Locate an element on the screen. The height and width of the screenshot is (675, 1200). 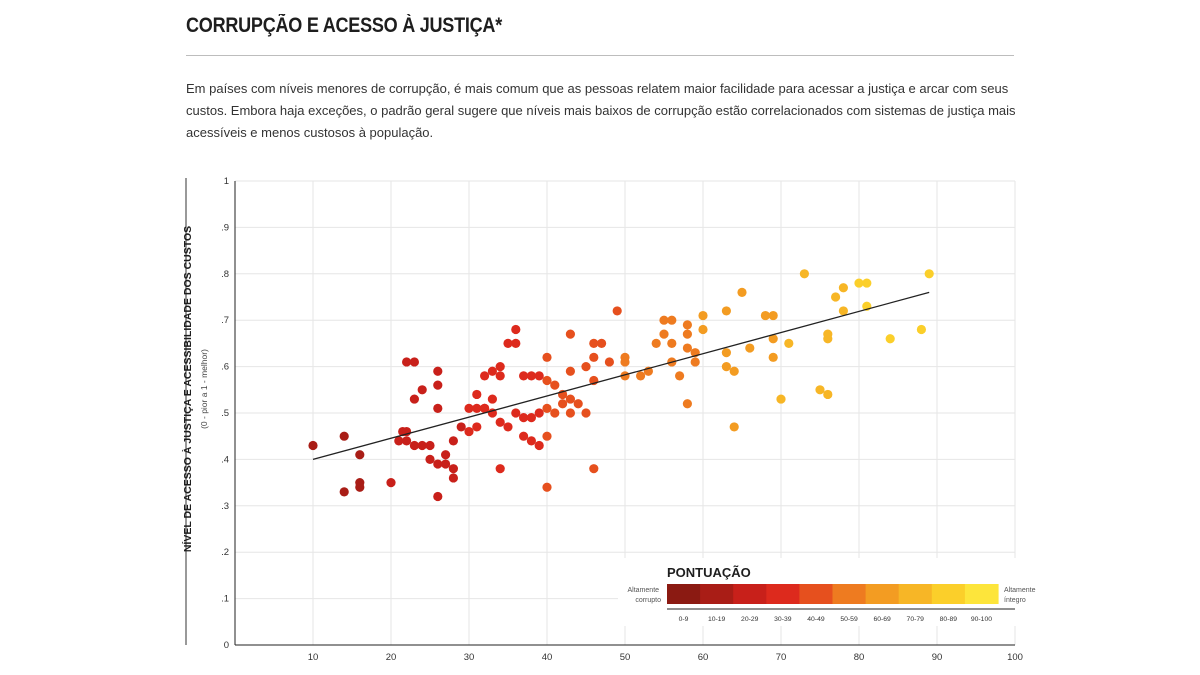
legend-category-label: 30-39 is located at coordinates (783, 619).